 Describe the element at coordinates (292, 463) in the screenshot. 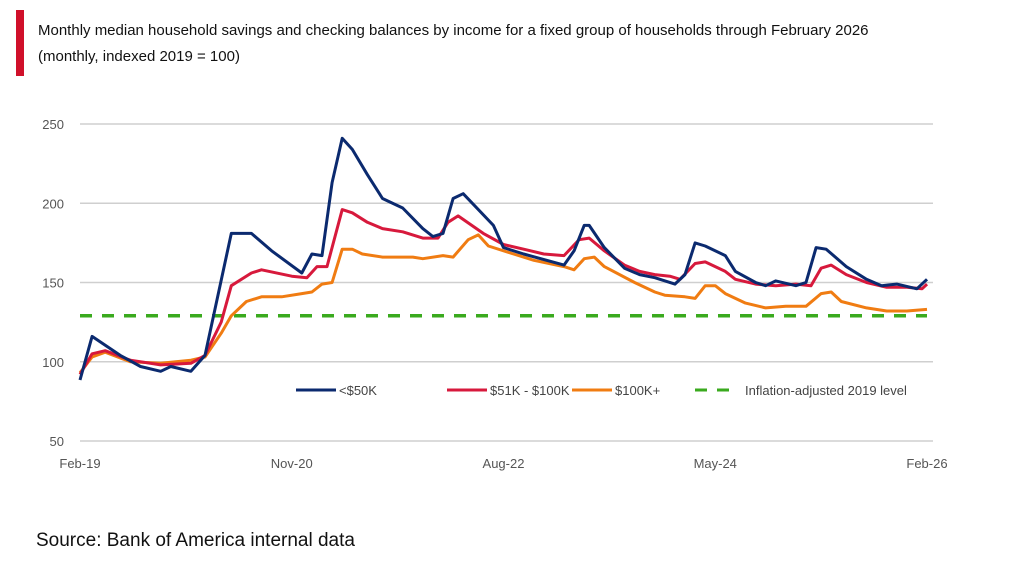

I see `x-tick-label: Nov-20` at that location.